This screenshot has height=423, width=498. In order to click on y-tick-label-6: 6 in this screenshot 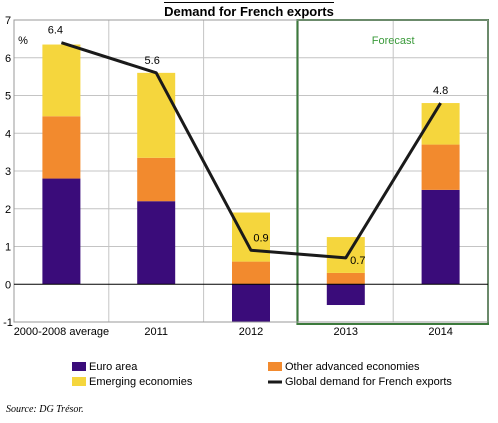, I will do `click(8, 59)`.